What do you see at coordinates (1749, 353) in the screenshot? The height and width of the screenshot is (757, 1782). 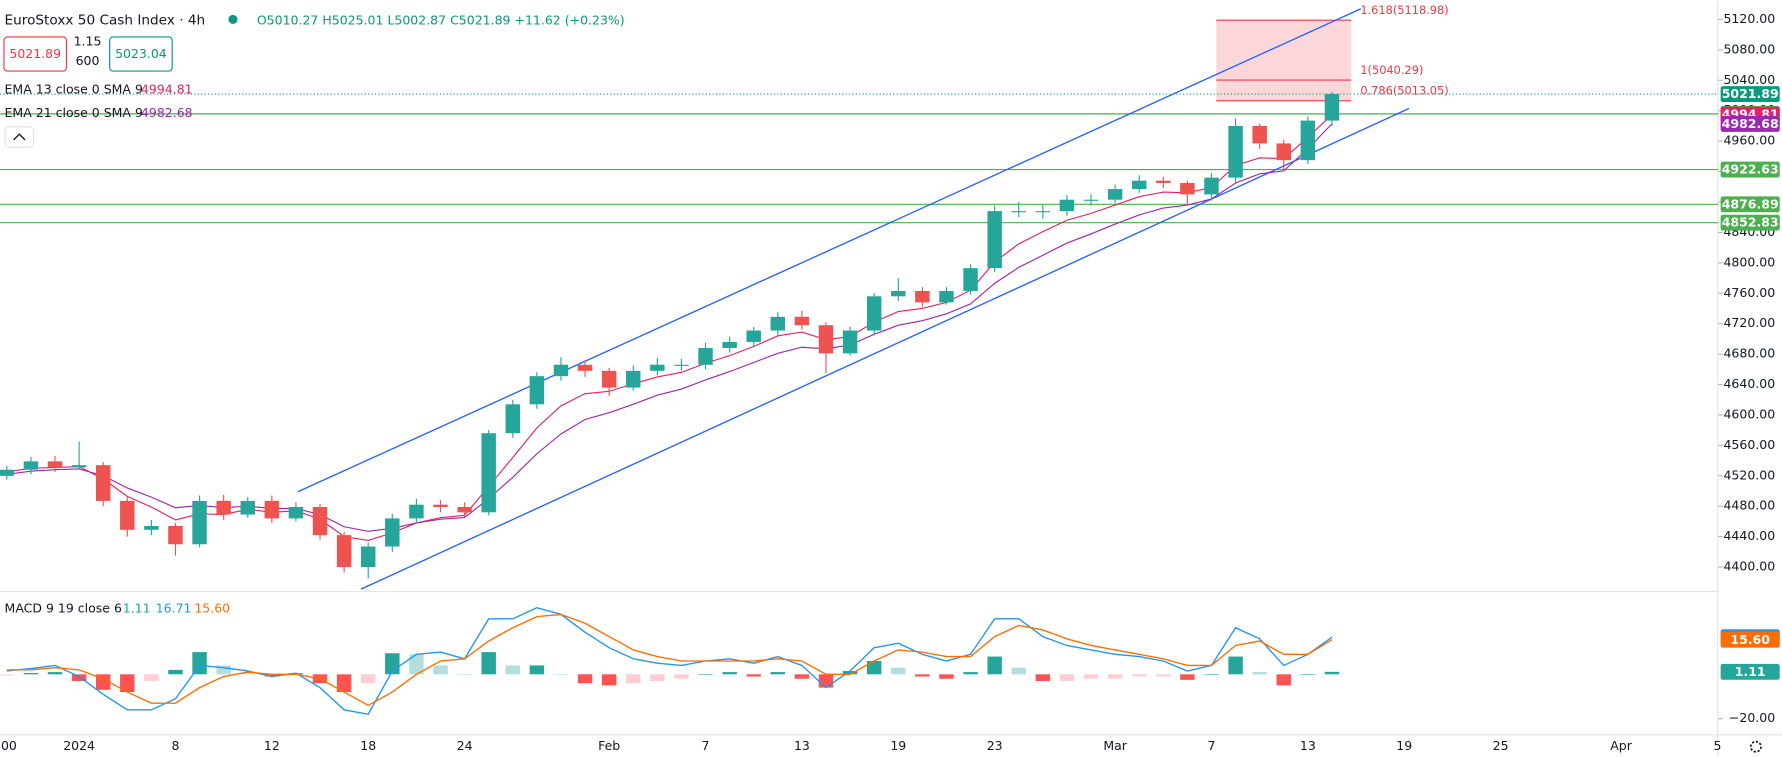 I see `y-tick-label: 4680.00` at bounding box center [1749, 353].